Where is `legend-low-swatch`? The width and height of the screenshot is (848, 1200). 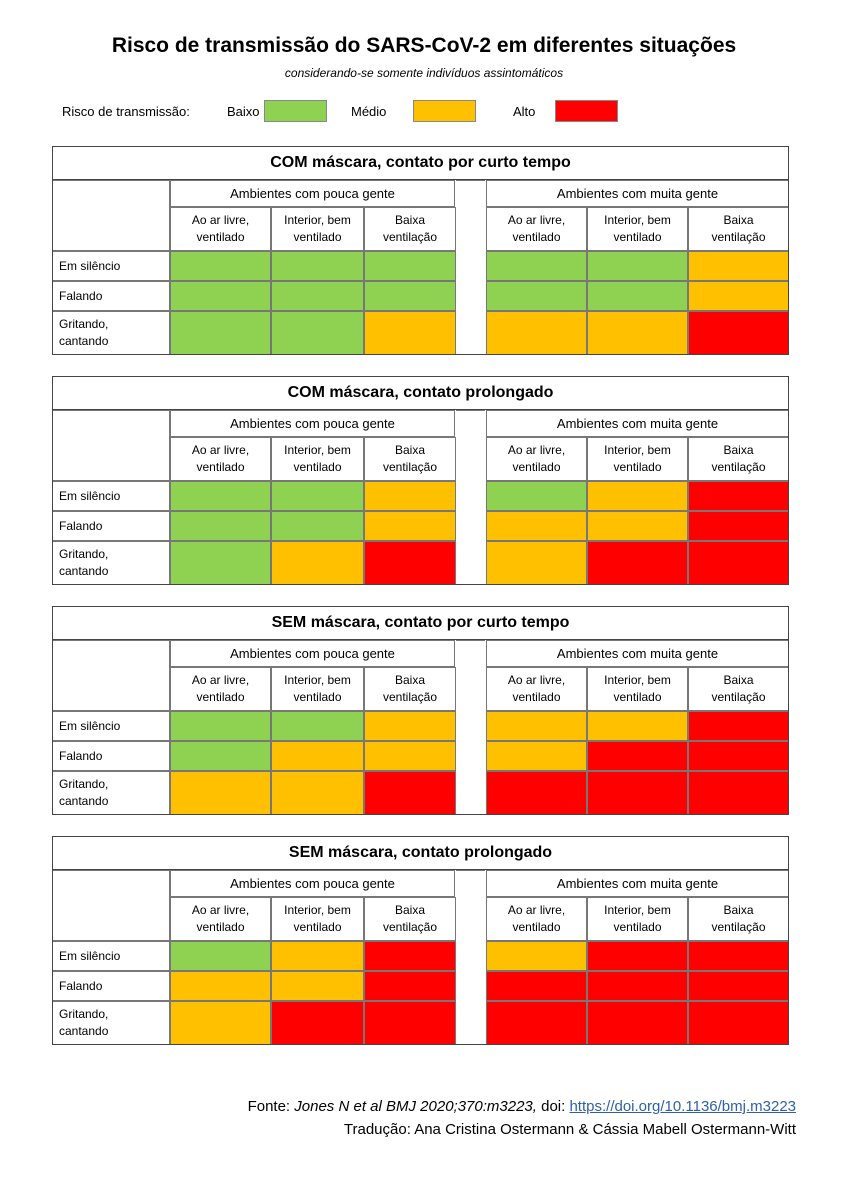 legend-low-swatch is located at coordinates (295, 111).